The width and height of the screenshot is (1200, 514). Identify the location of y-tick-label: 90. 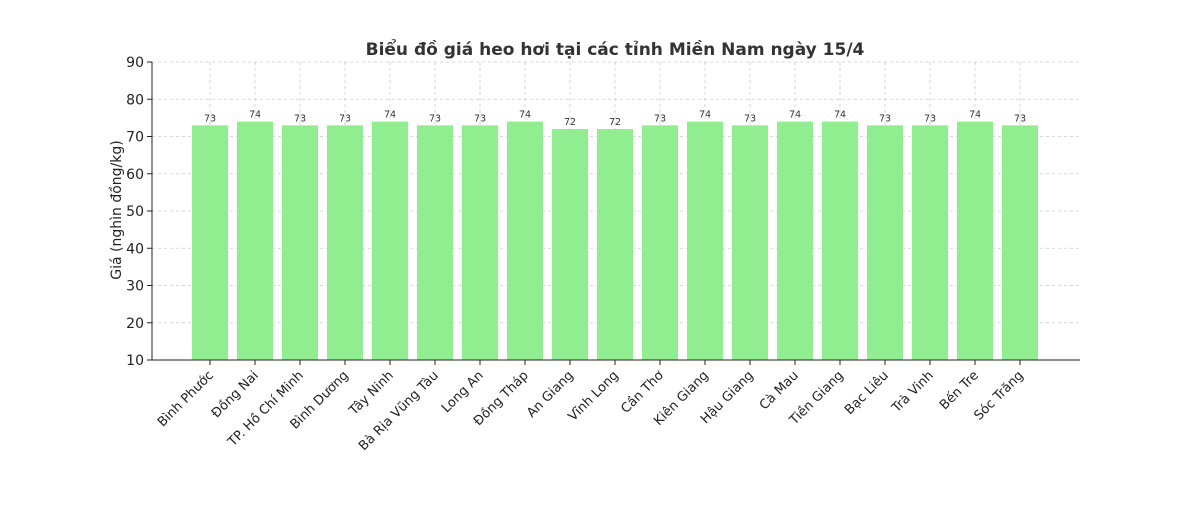
(135, 63).